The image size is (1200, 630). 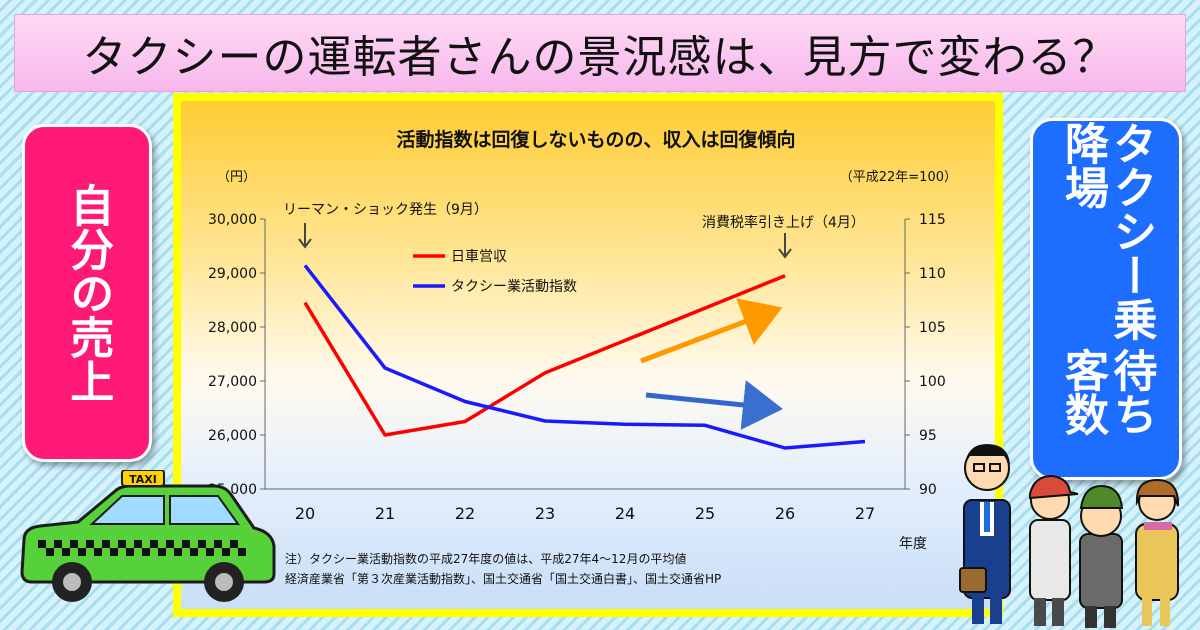 I want to click on taxi-stand-label: タクシー乗降場, so click(x=1107, y=231).